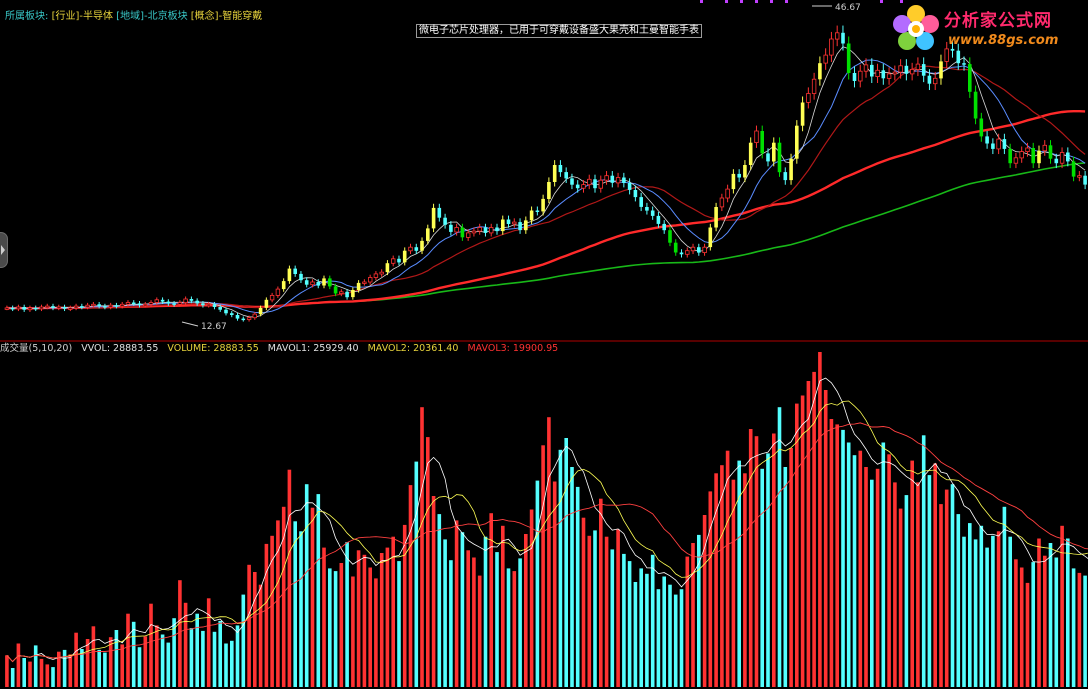 Image resolution: width=1088 pixels, height=689 pixels. What do you see at coordinates (226, 16) in the screenshot?
I see `concept-tag: [概念]-智能穿戴` at bounding box center [226, 16].